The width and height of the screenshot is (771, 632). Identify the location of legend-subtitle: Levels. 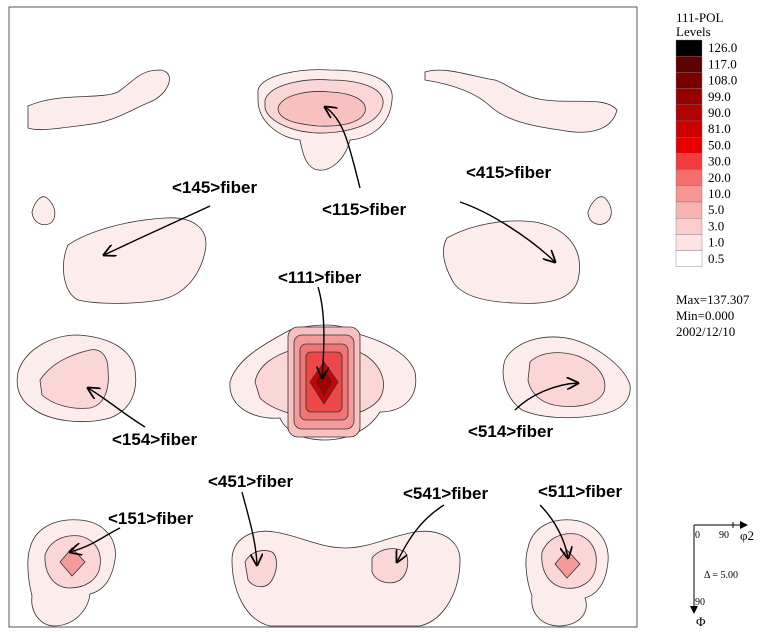
(693, 31).